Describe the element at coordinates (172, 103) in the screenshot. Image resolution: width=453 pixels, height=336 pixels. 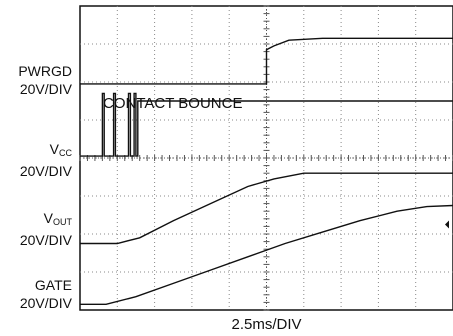
I see `contact-bounce-annotation: CONTACT BOUNCE` at that location.